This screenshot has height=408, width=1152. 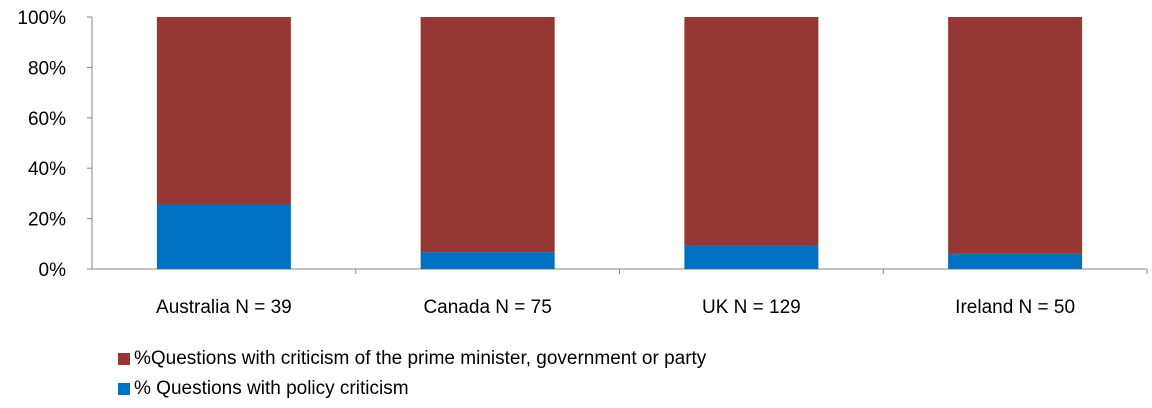 What do you see at coordinates (124, 389) in the screenshot?
I see `legend-swatch-policy-criticism` at bounding box center [124, 389].